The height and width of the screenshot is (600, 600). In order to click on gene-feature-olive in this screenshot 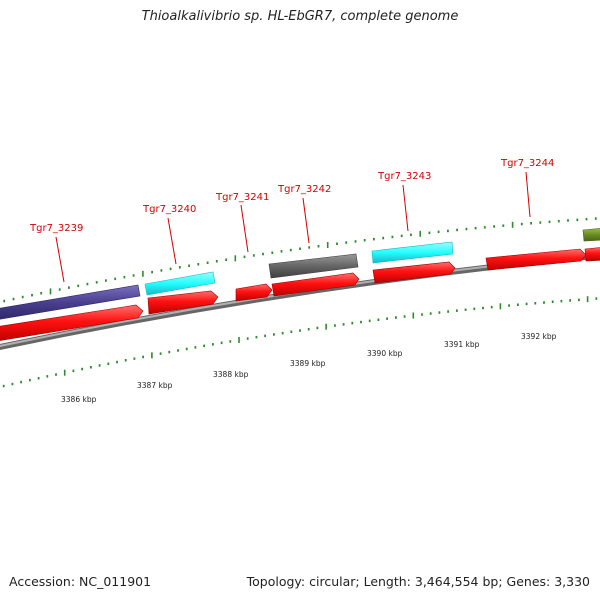, I will do `click(591, 235)`.